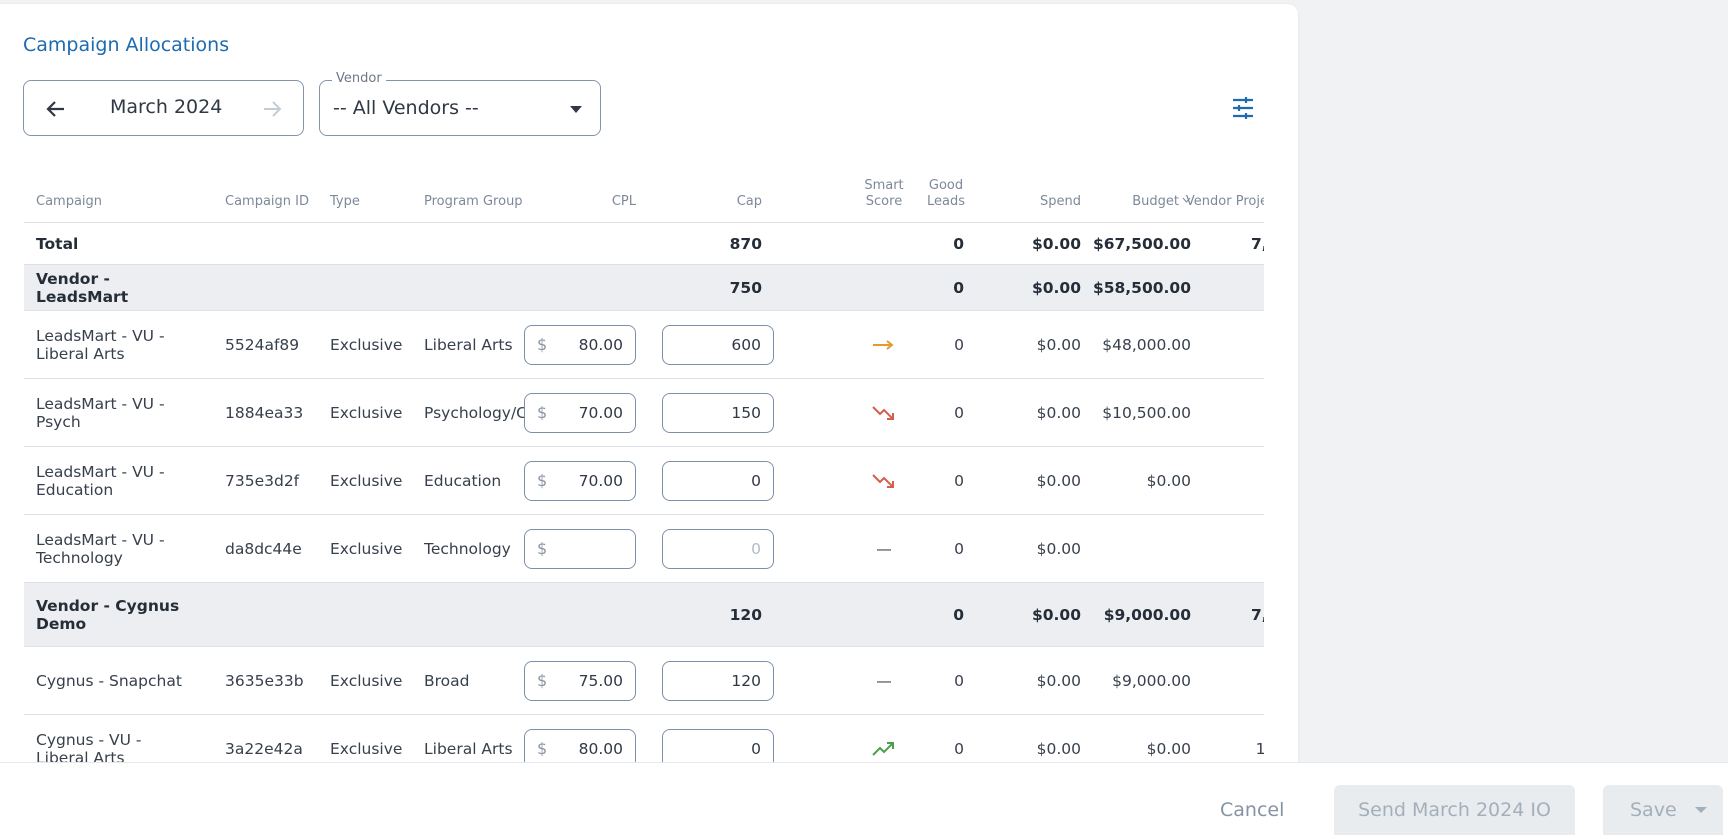  What do you see at coordinates (576, 109) in the screenshot?
I see `dropdown-caret` at bounding box center [576, 109].